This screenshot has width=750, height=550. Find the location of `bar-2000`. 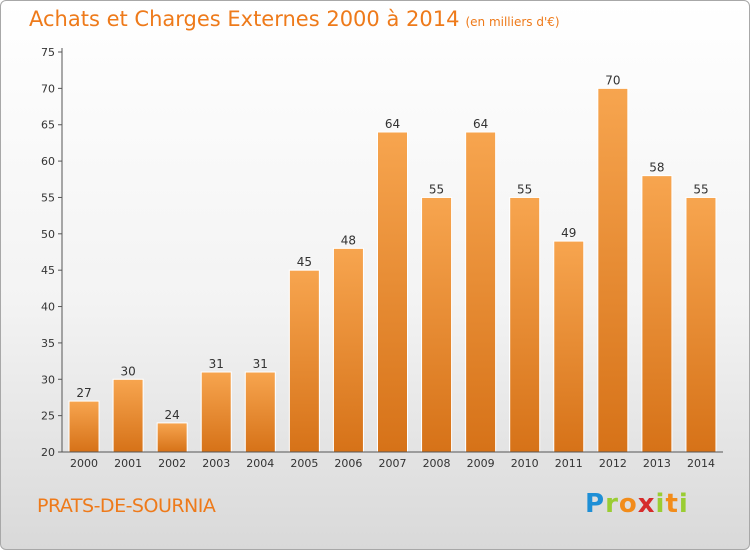

bar-2000 is located at coordinates (84, 426).